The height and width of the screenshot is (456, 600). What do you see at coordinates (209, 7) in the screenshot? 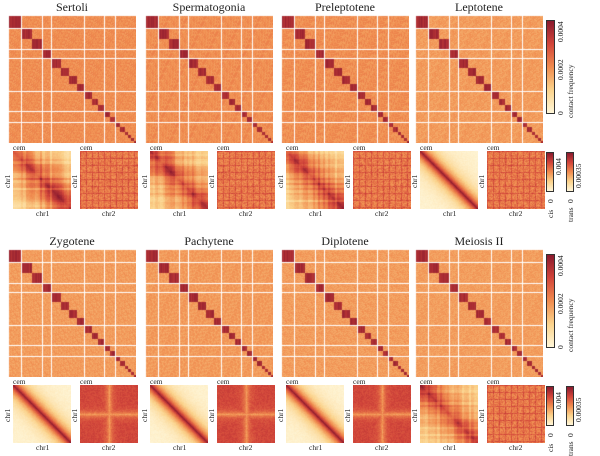
I see `panel-title: Spermatogonia` at bounding box center [209, 7].